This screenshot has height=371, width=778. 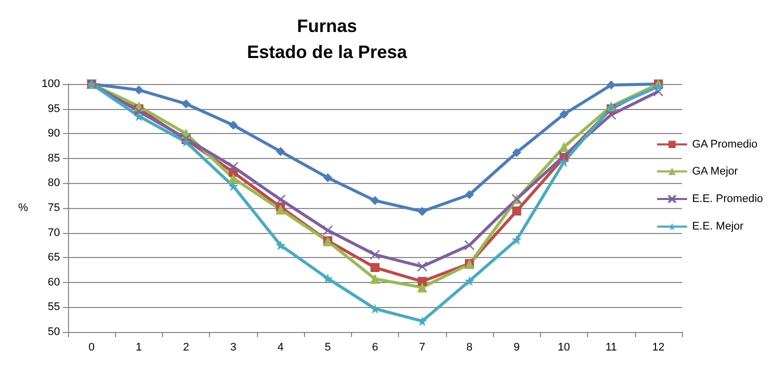 What do you see at coordinates (469, 348) in the screenshot?
I see `x-tick-label: 8` at bounding box center [469, 348].